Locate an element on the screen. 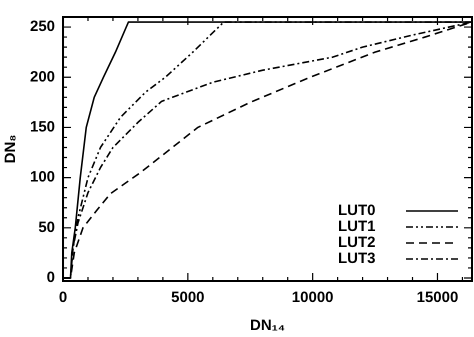  y-tick-label: 50 is located at coordinates (47, 227).